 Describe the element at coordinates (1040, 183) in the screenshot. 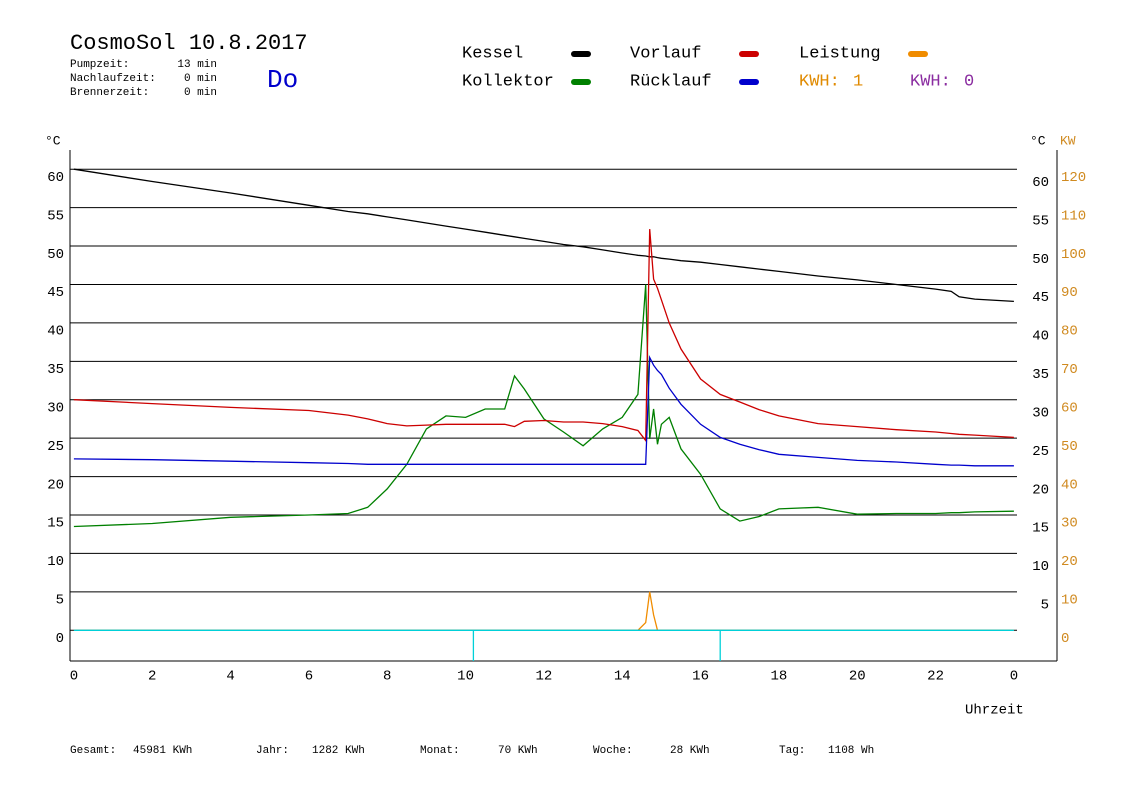

I see `y-tick-label-right: 60` at that location.